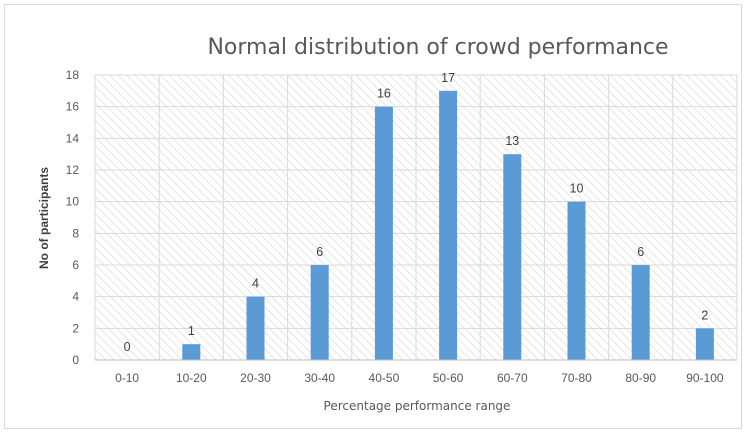 This screenshot has width=748, height=433. I want to click on y-tick-label: 2, so click(75, 328).